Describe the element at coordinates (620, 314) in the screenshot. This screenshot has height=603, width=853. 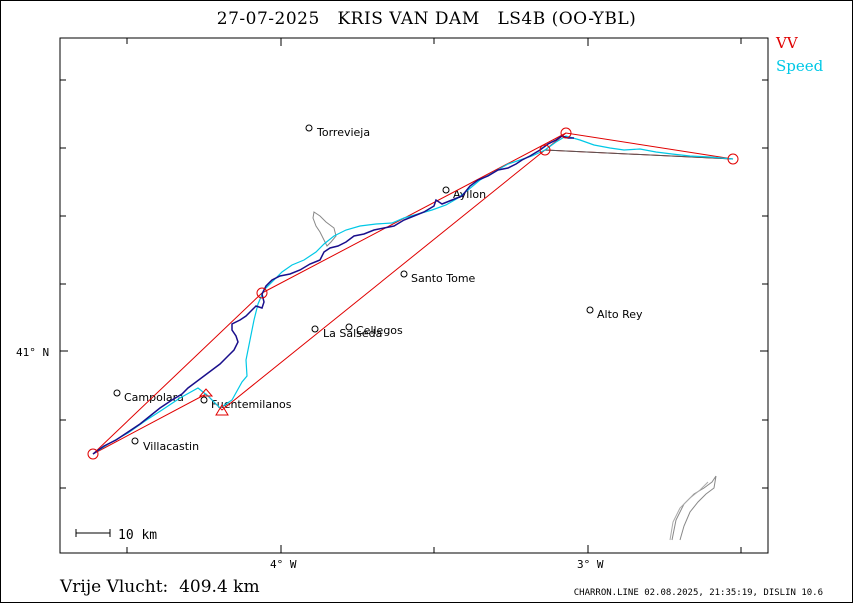
I see `place-alto-rey: Alto Rey` at that location.